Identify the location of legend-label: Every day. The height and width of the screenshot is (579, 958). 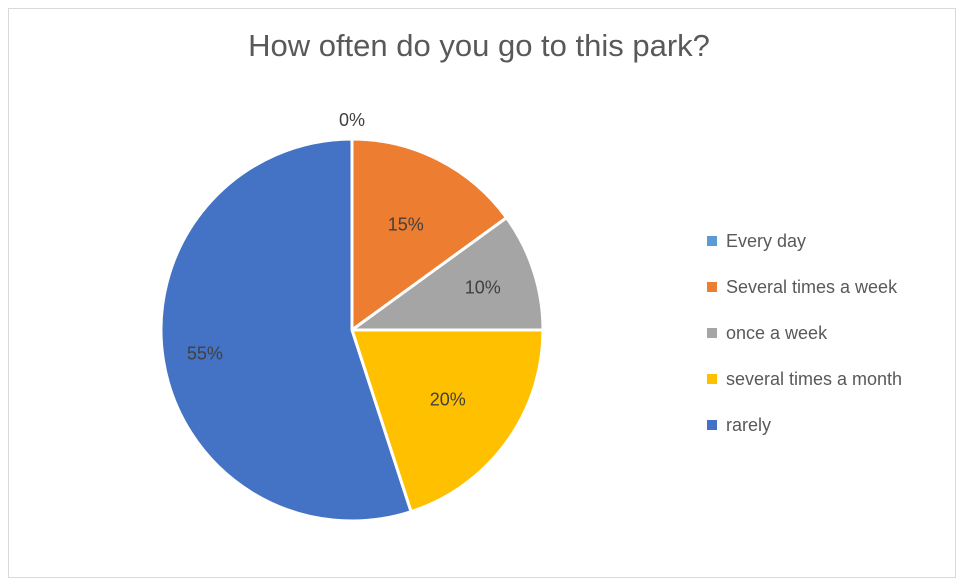
(766, 240).